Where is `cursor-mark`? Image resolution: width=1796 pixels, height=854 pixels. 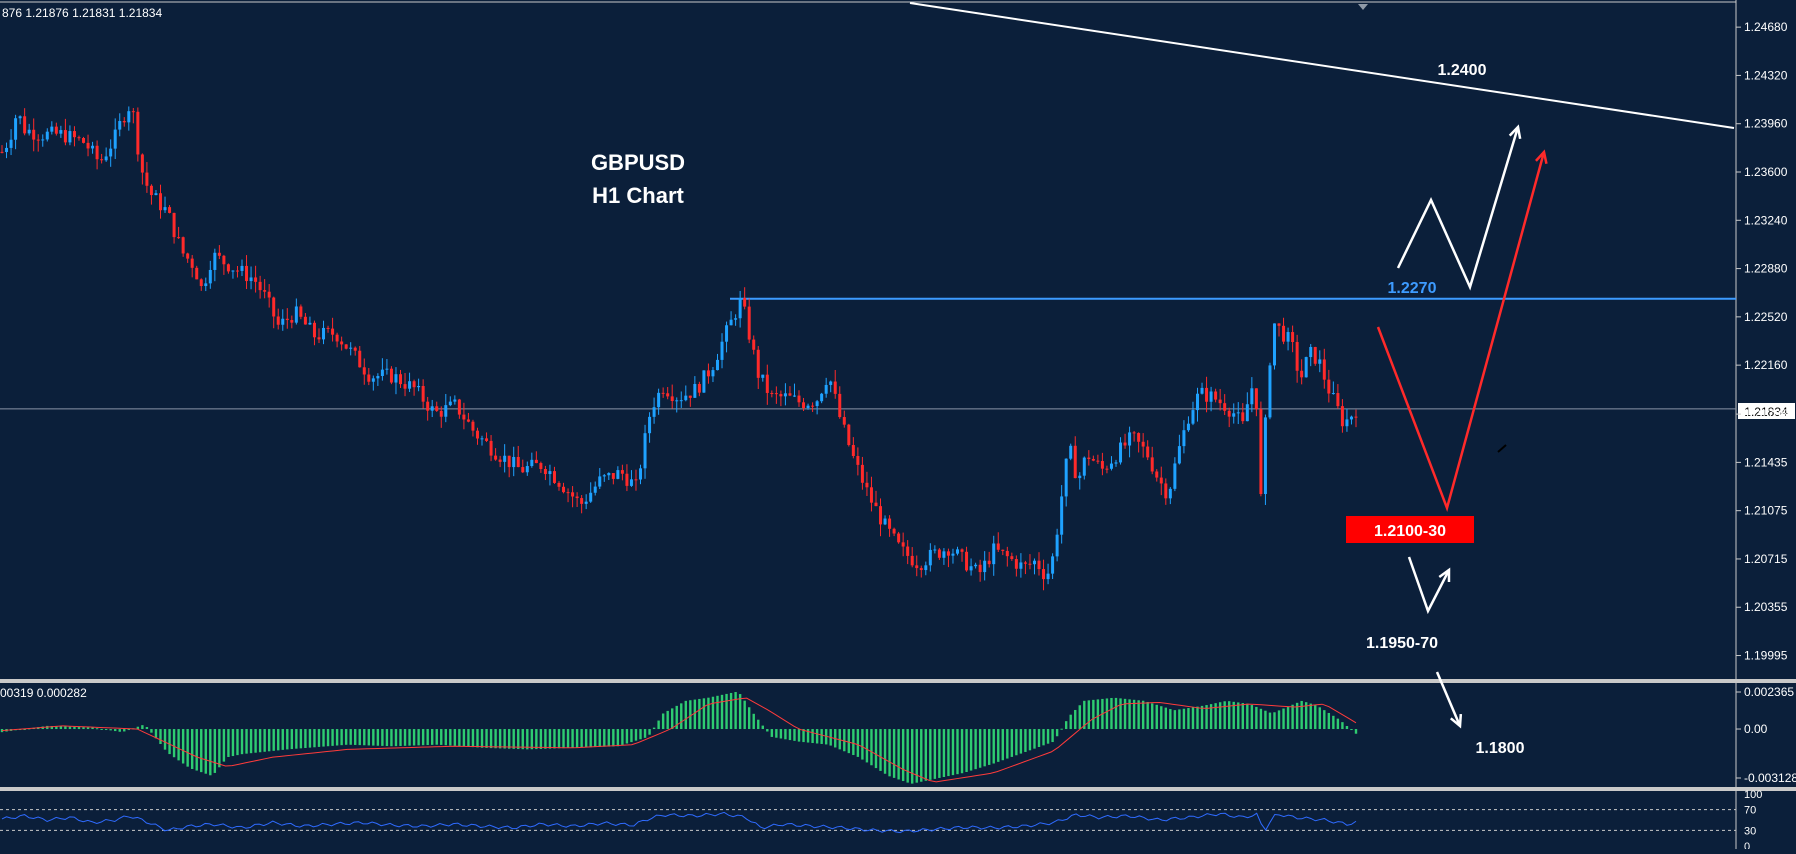 cursor-mark is located at coordinates (1502, 448).